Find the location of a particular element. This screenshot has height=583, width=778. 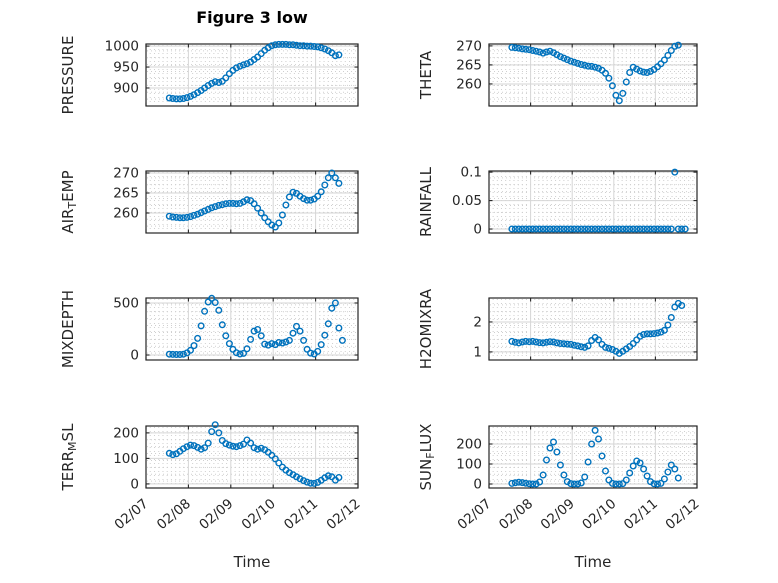

y-axis-label-pressure: PRESSURE is located at coordinates (68, 75).